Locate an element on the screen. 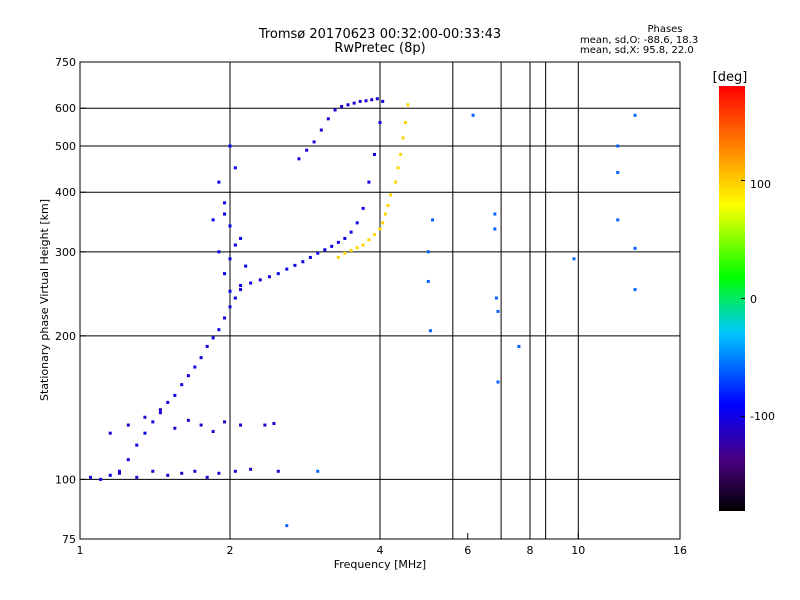 The height and width of the screenshot is (600, 800). y-tick-label: 300 is located at coordinates (65, 252).